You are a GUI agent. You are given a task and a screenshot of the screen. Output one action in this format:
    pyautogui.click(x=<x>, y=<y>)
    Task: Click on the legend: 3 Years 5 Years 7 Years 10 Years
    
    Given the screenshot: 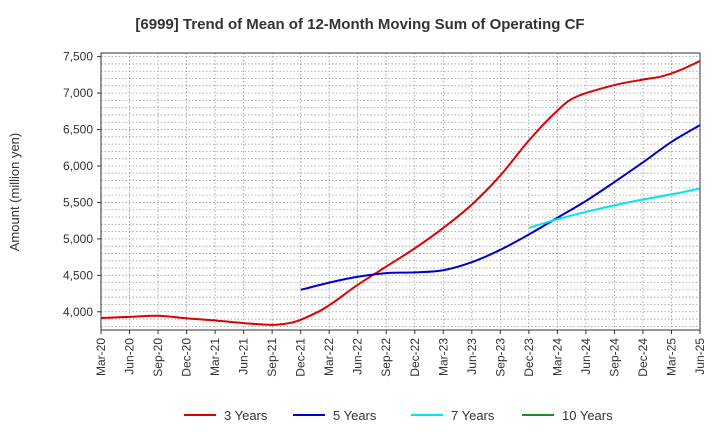 What is the action you would take?
    pyautogui.click(x=398, y=415)
    